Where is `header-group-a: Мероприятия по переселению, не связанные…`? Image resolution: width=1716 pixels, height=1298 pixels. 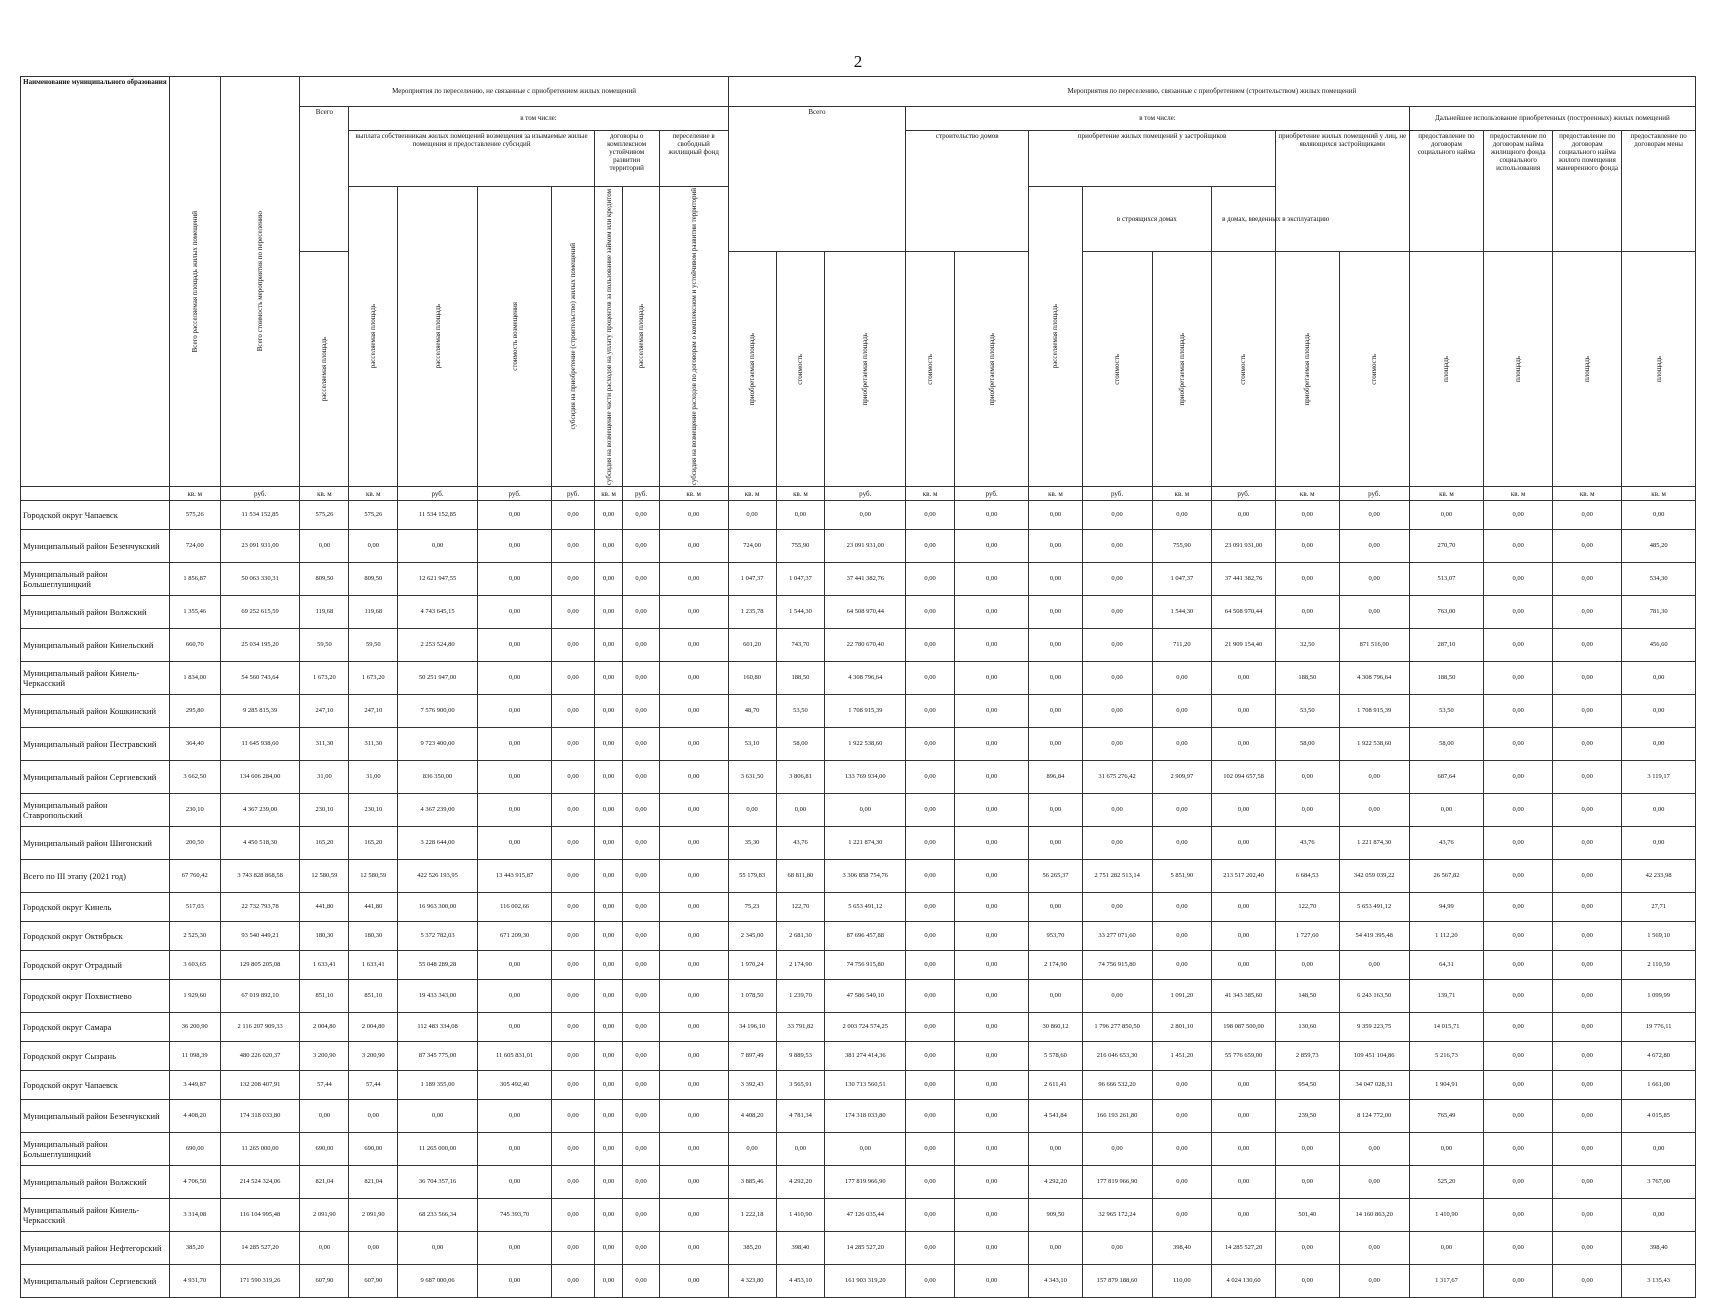
header-group-a: Мероприятия по переселению, не связанные… is located at coordinates (514, 91).